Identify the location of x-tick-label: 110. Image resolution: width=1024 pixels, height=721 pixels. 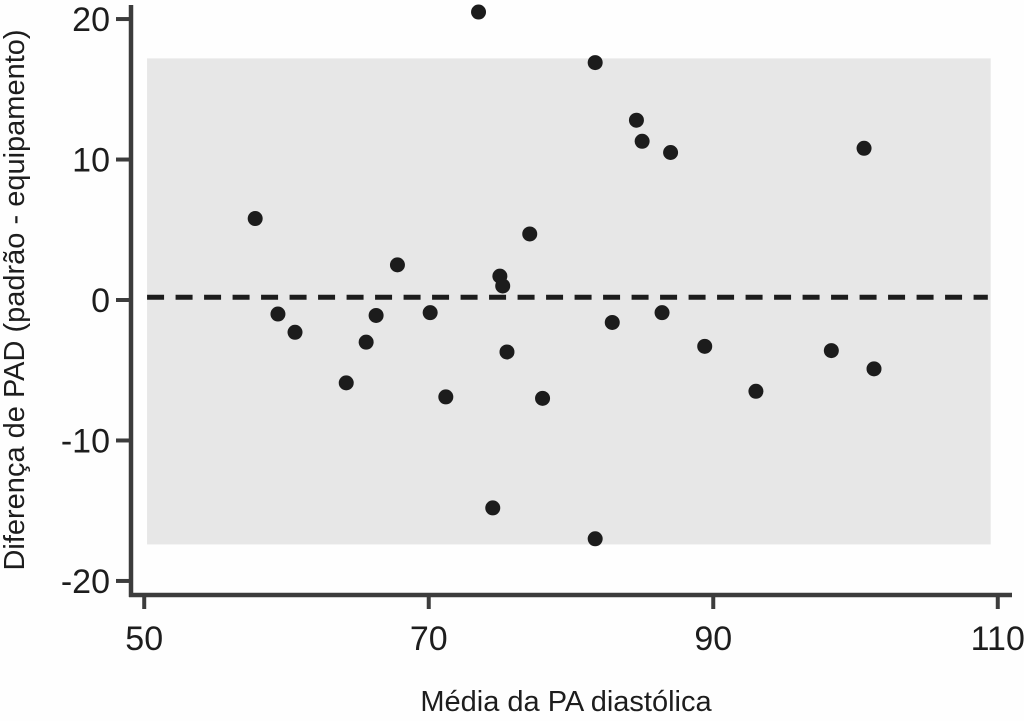
(997, 639).